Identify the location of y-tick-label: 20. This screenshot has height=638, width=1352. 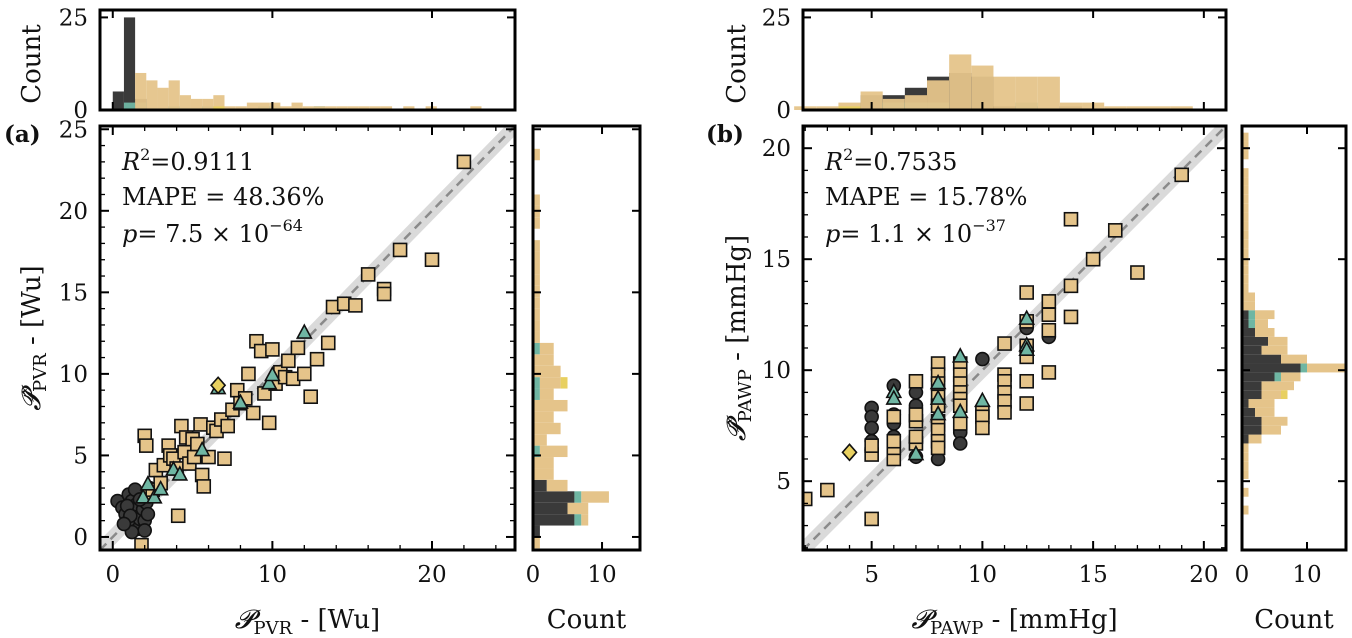
(776, 149).